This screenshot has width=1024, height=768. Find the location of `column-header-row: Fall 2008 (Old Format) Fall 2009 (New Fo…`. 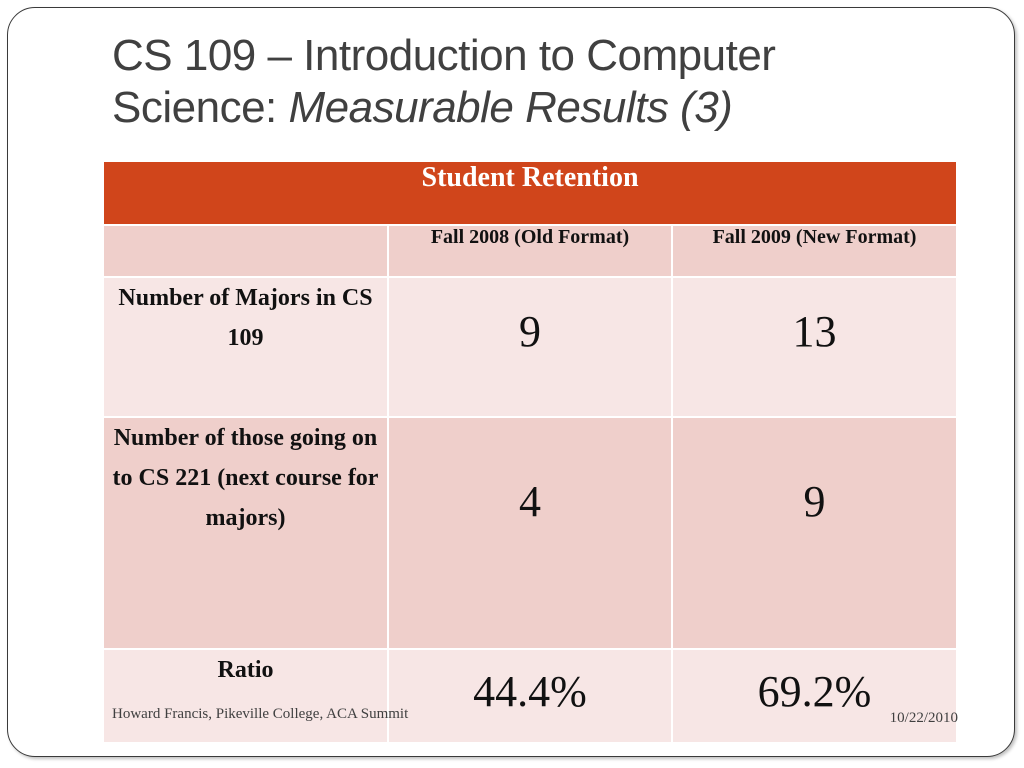

column-header-row: Fall 2008 (Old Format) Fall 2009 (New Fo… is located at coordinates (530, 251).